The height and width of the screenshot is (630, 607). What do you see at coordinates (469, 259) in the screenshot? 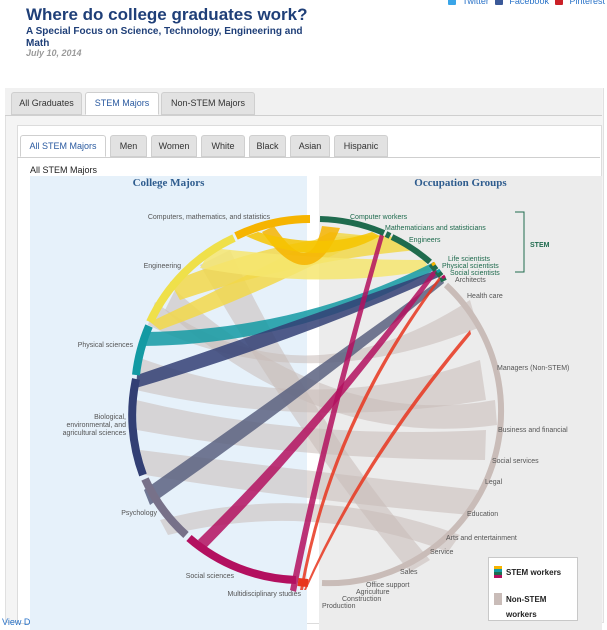
I see `occupation-label: Life scientists` at bounding box center [469, 259].